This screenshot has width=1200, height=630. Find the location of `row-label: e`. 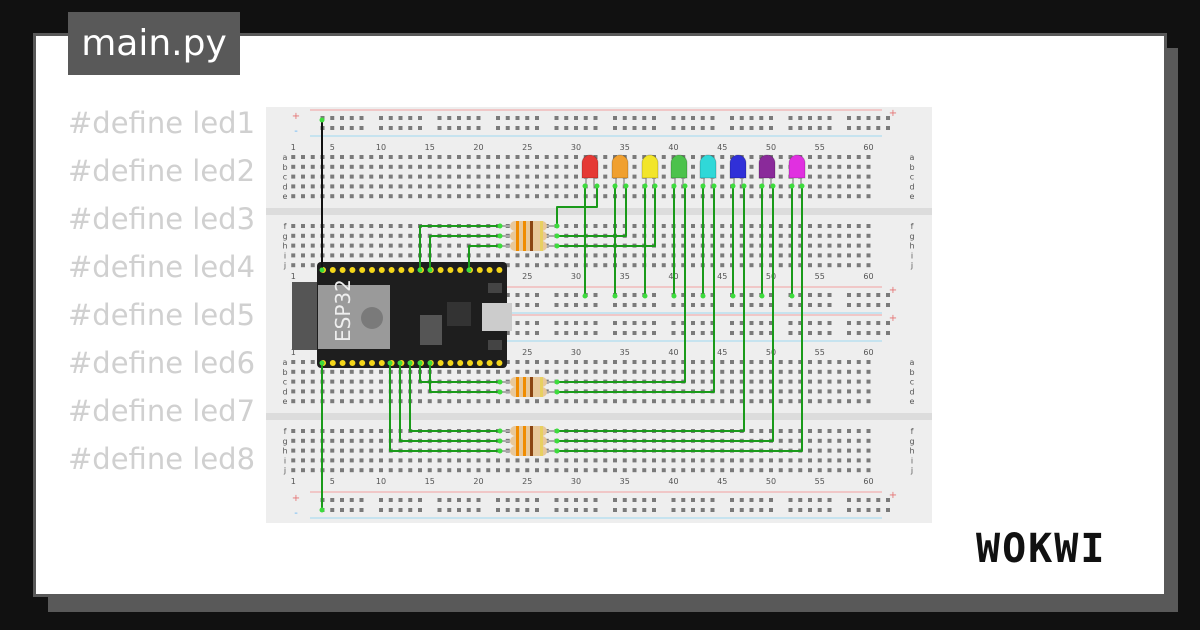

row-label: e is located at coordinates (285, 196).